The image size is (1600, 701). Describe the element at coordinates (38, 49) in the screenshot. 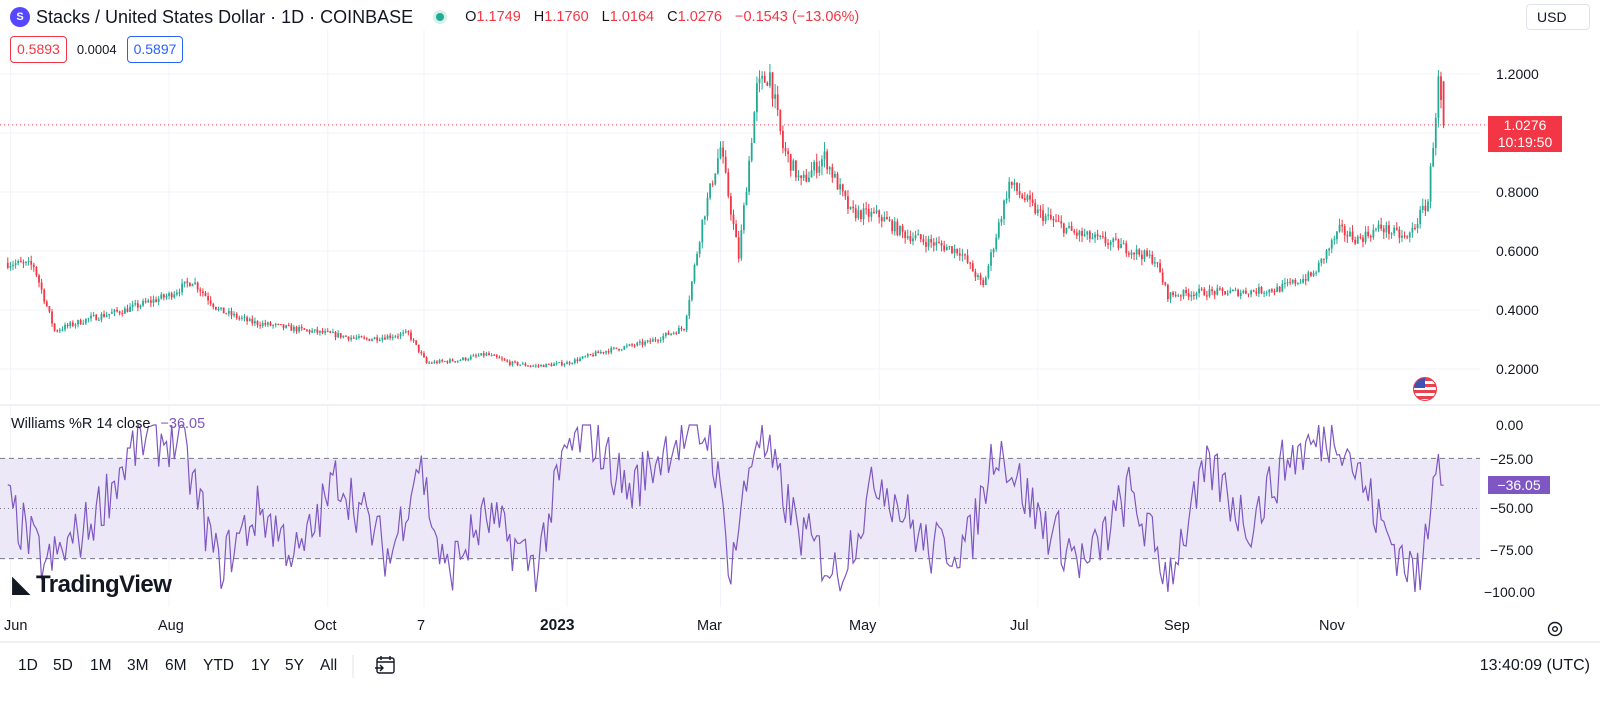

I see `sell-button: 0.5893` at that location.